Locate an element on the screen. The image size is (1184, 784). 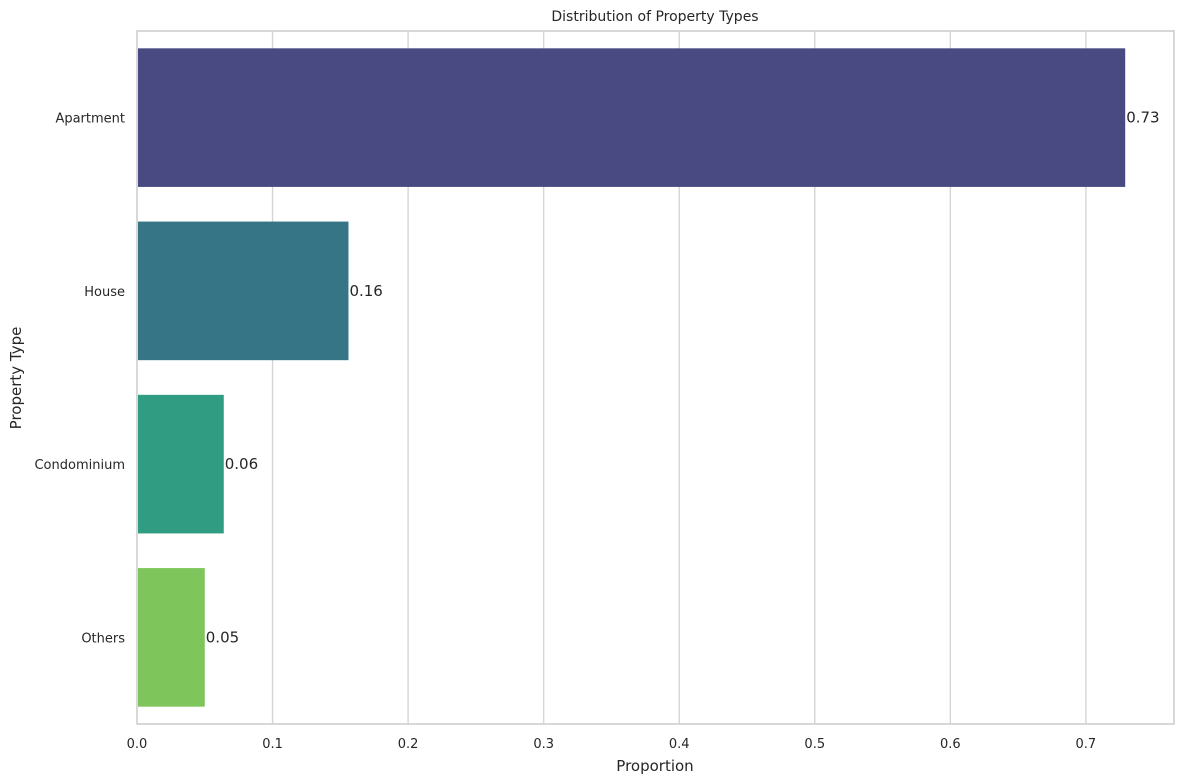
bar-apartment is located at coordinates (632, 117).